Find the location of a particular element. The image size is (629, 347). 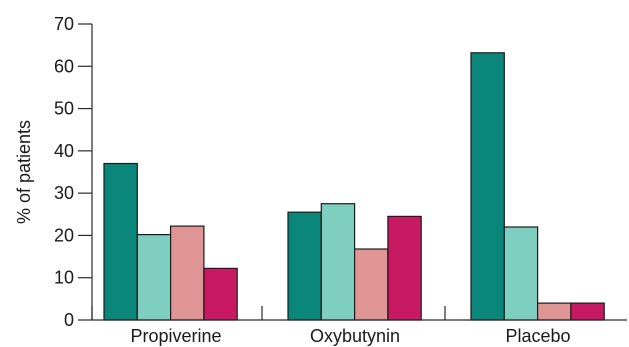

y-tick-label-20: 20 is located at coordinates (64, 235).